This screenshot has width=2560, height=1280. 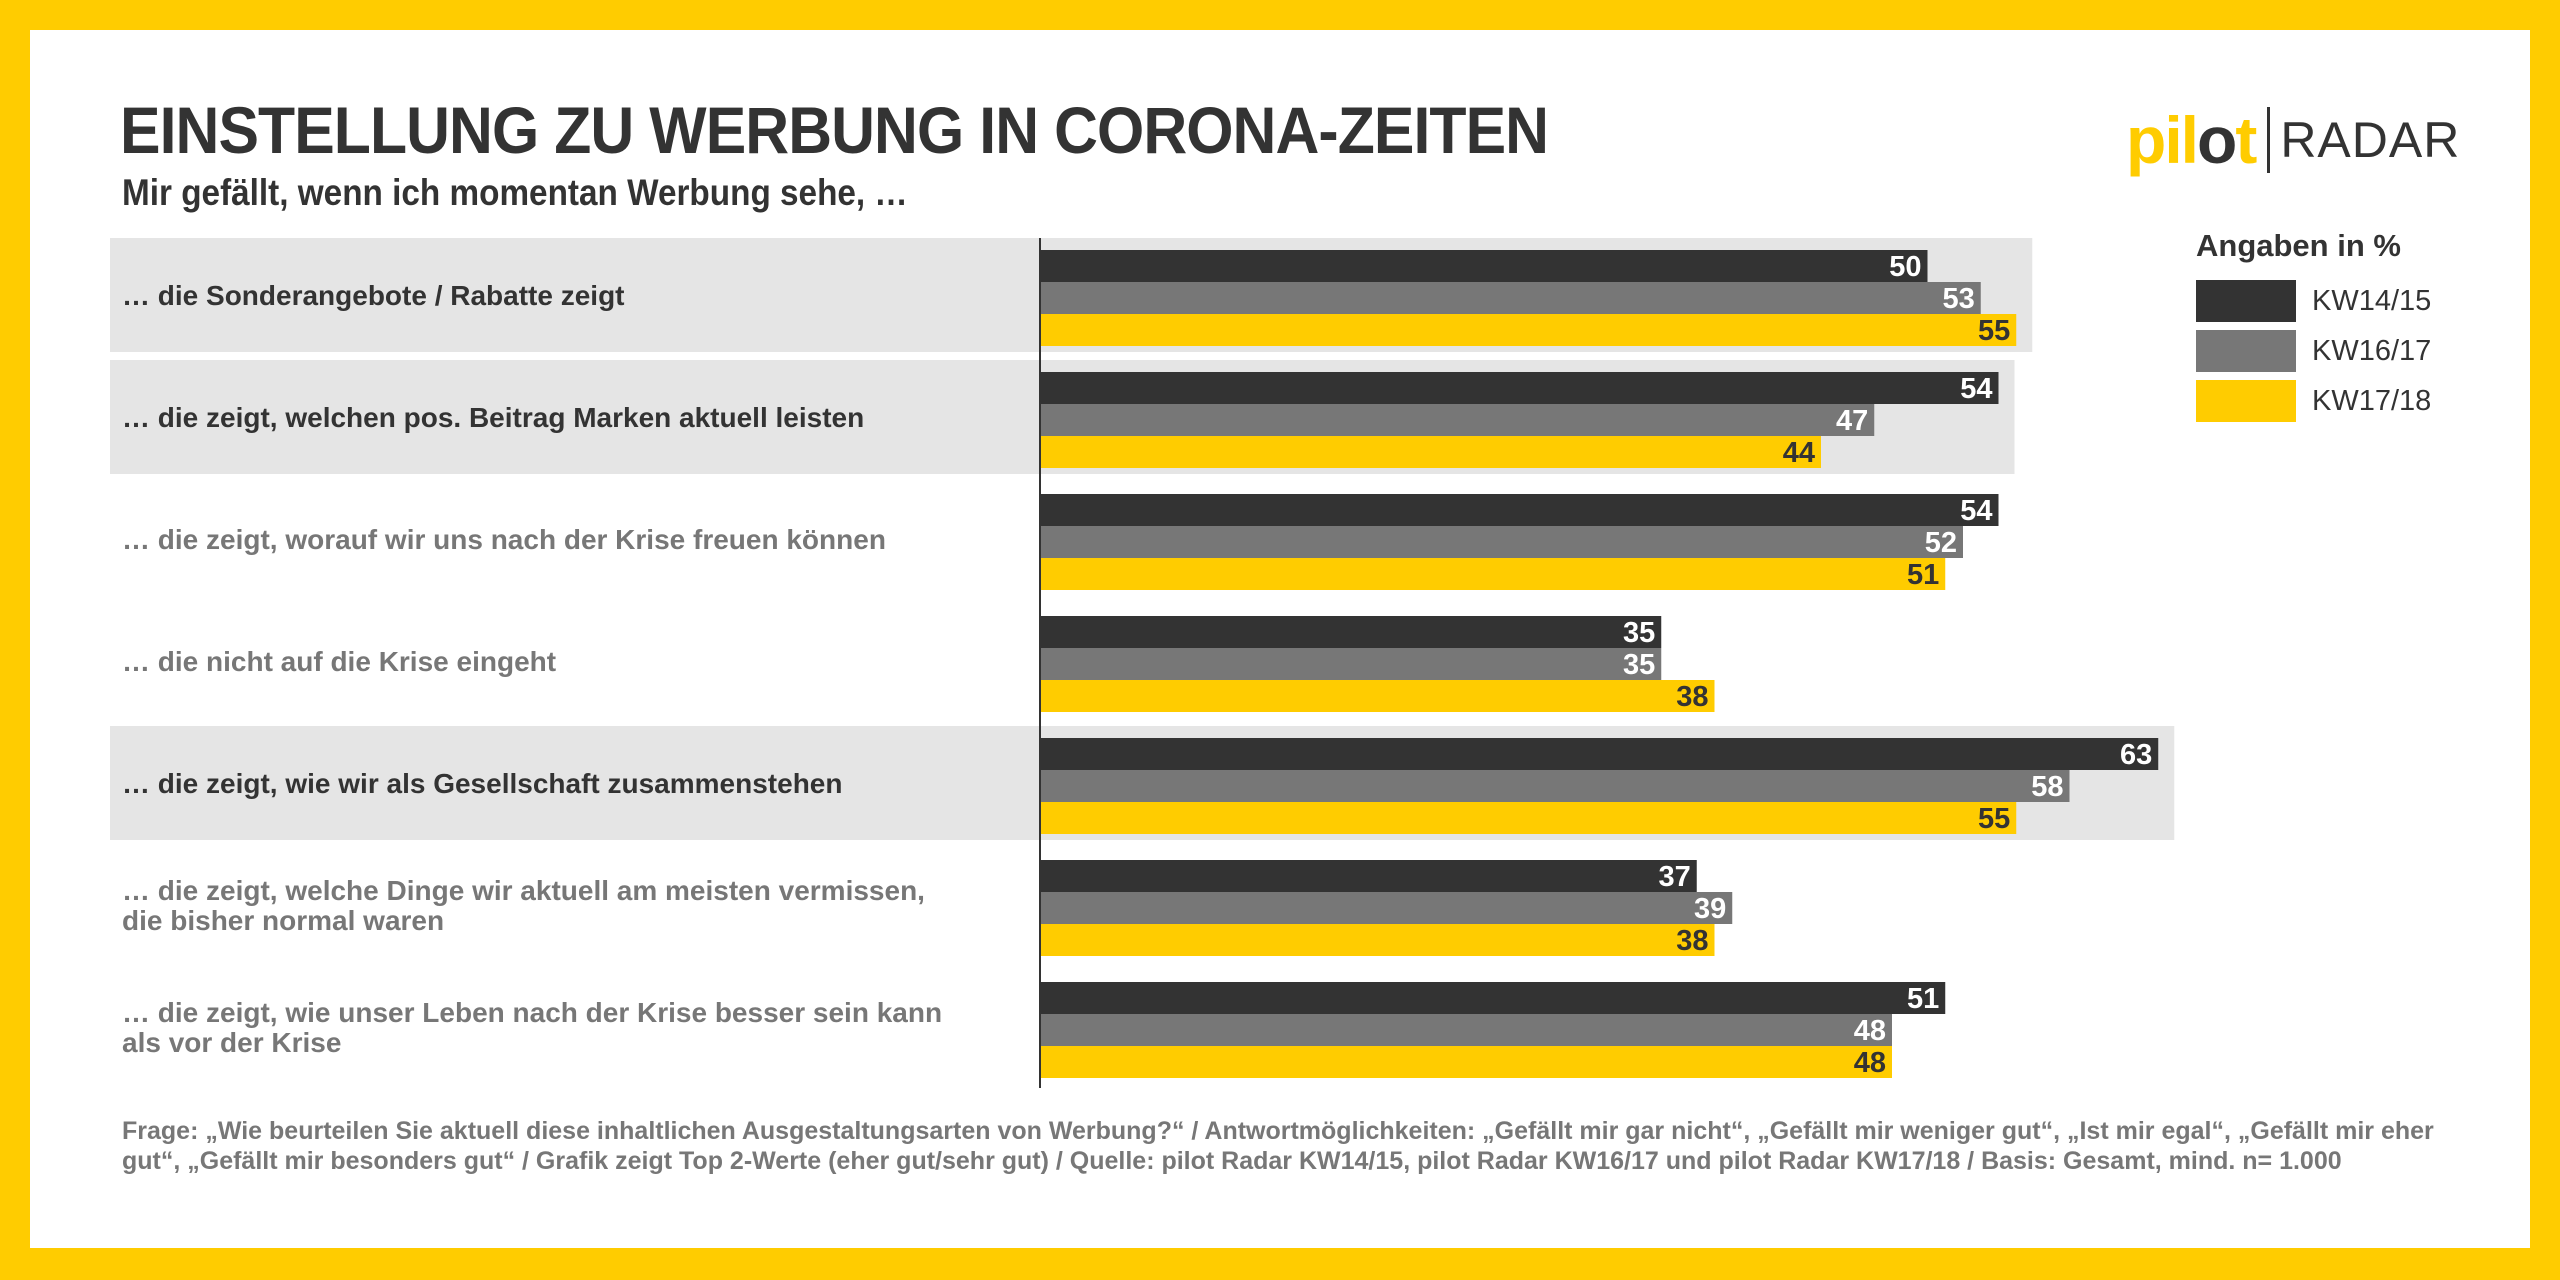 I want to click on legend-item: KW17/18, so click(x=2313, y=401).